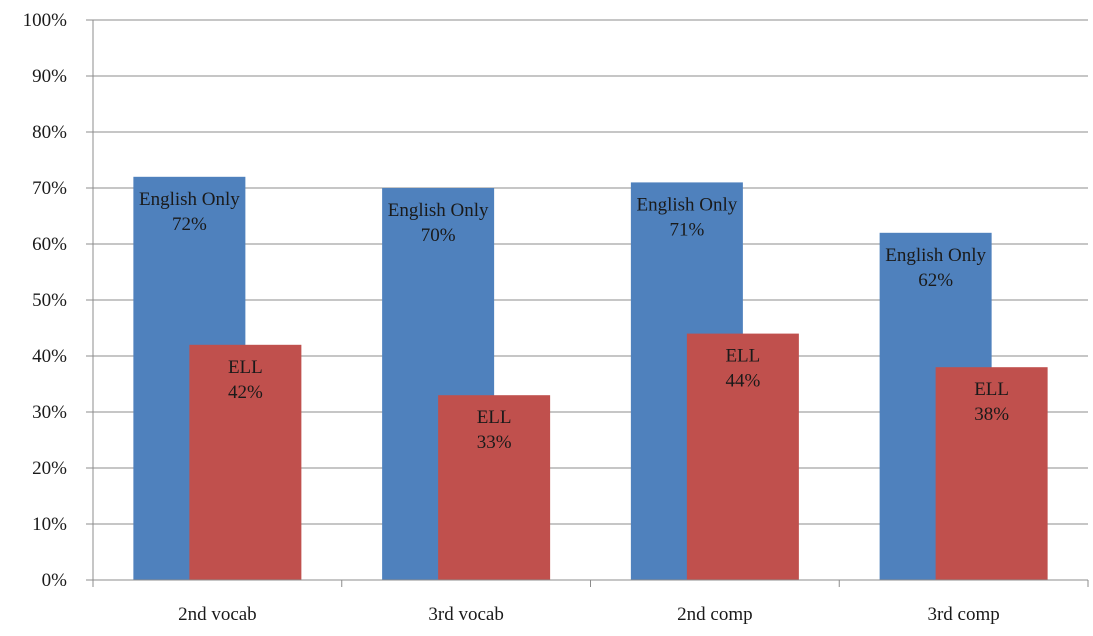 This screenshot has width=1093, height=636. Describe the element at coordinates (49, 524) in the screenshot. I see `y-tick-label: 10%` at that location.